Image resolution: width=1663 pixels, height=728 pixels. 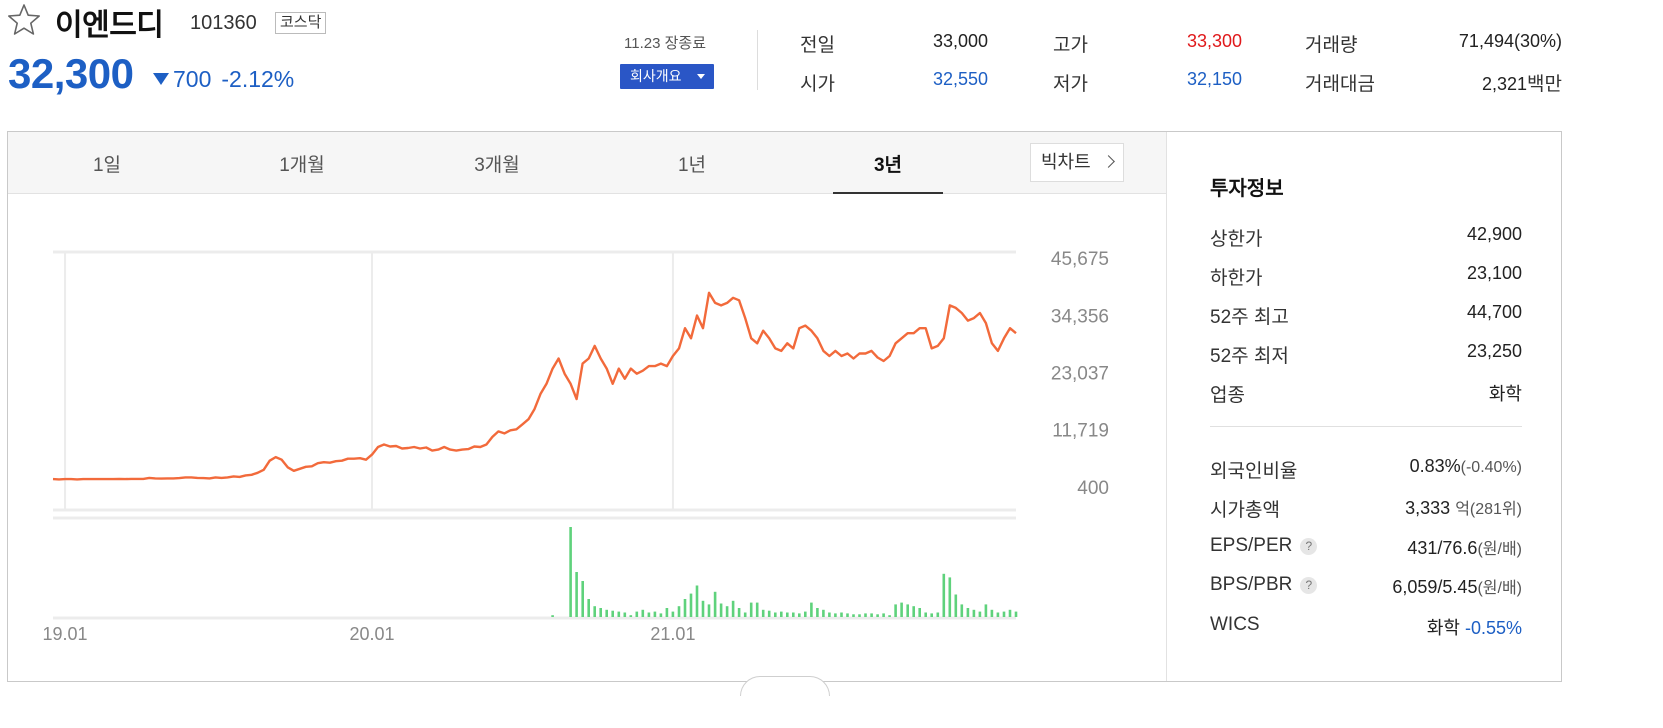 What do you see at coordinates (1366, 626) in the screenshot?
I see `info-row-wics: WICS 화학 -0.55%` at bounding box center [1366, 626].